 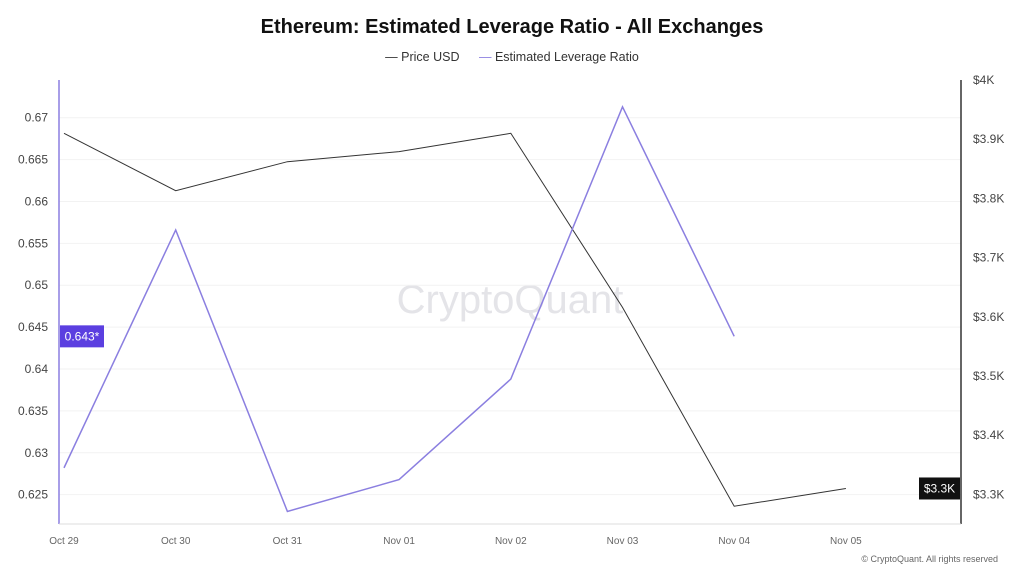 What do you see at coordinates (393, 57) in the screenshot?
I see `legend-swatch-price: —` at bounding box center [393, 57].